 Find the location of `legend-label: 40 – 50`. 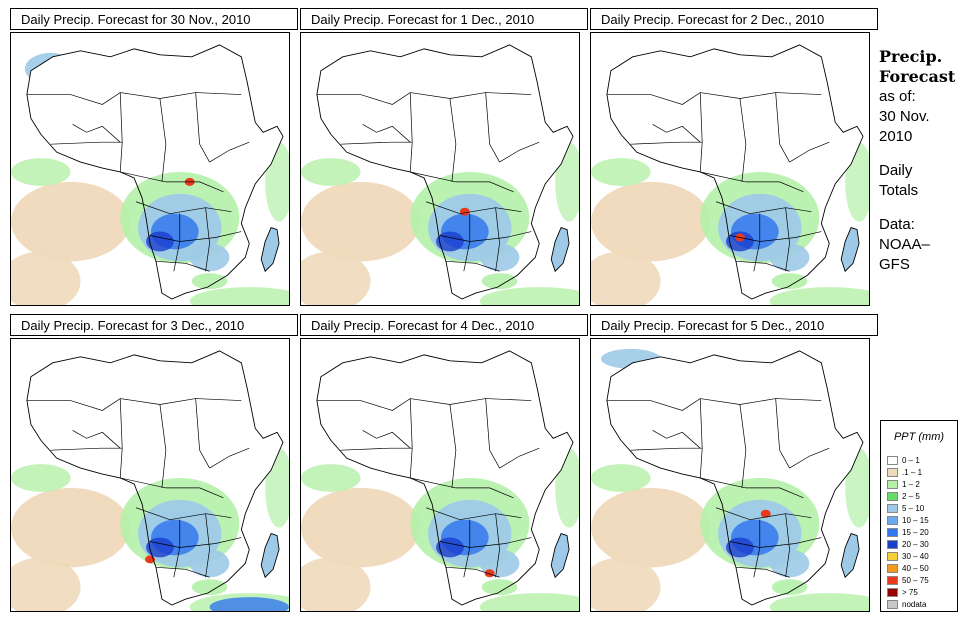

legend-label: 40 – 50 is located at coordinates (915, 568).